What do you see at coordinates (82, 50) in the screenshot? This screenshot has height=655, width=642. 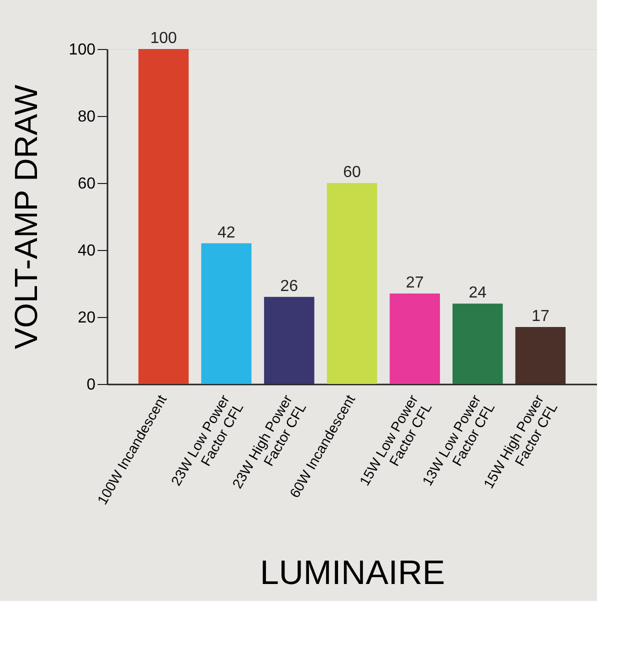 I see `y-tick-label: 100` at bounding box center [82, 50].